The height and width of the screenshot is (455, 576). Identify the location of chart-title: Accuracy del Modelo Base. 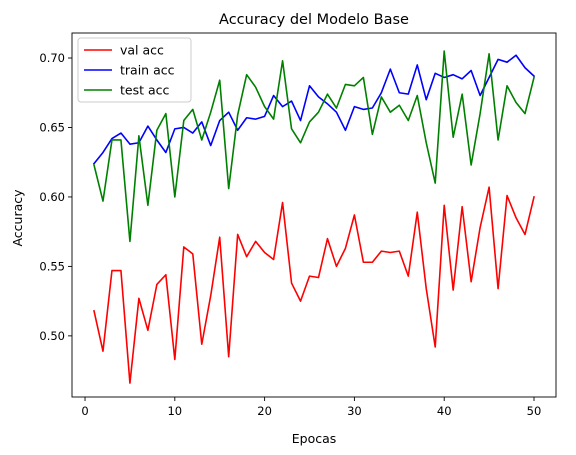
(314, 20).